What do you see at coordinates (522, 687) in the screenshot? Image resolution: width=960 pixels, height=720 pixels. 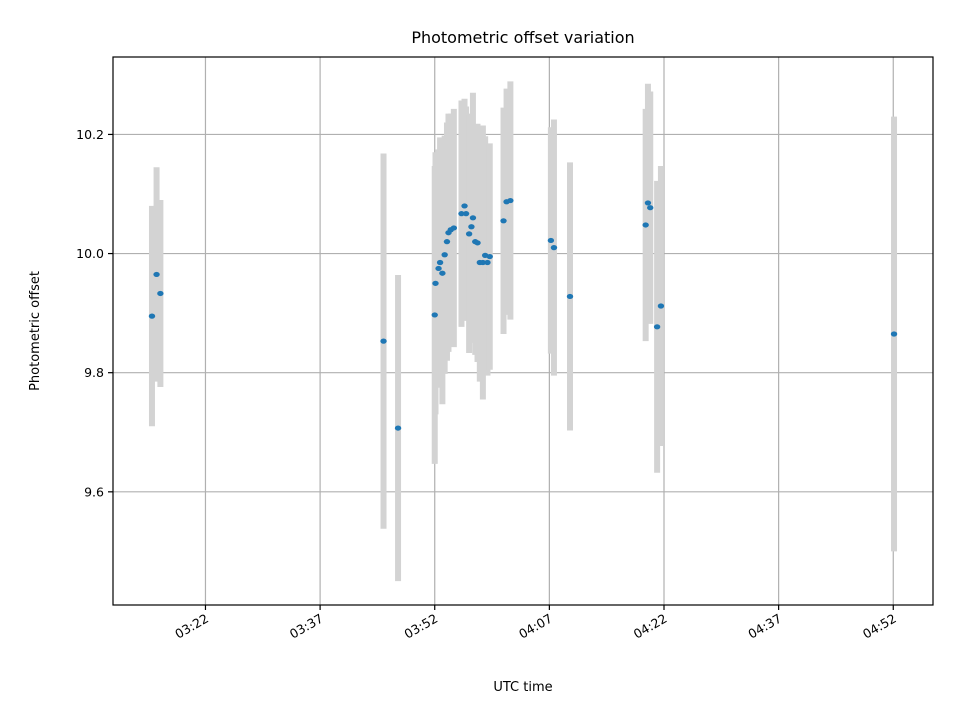 I see `x-axis-label: UTC time` at bounding box center [522, 687].